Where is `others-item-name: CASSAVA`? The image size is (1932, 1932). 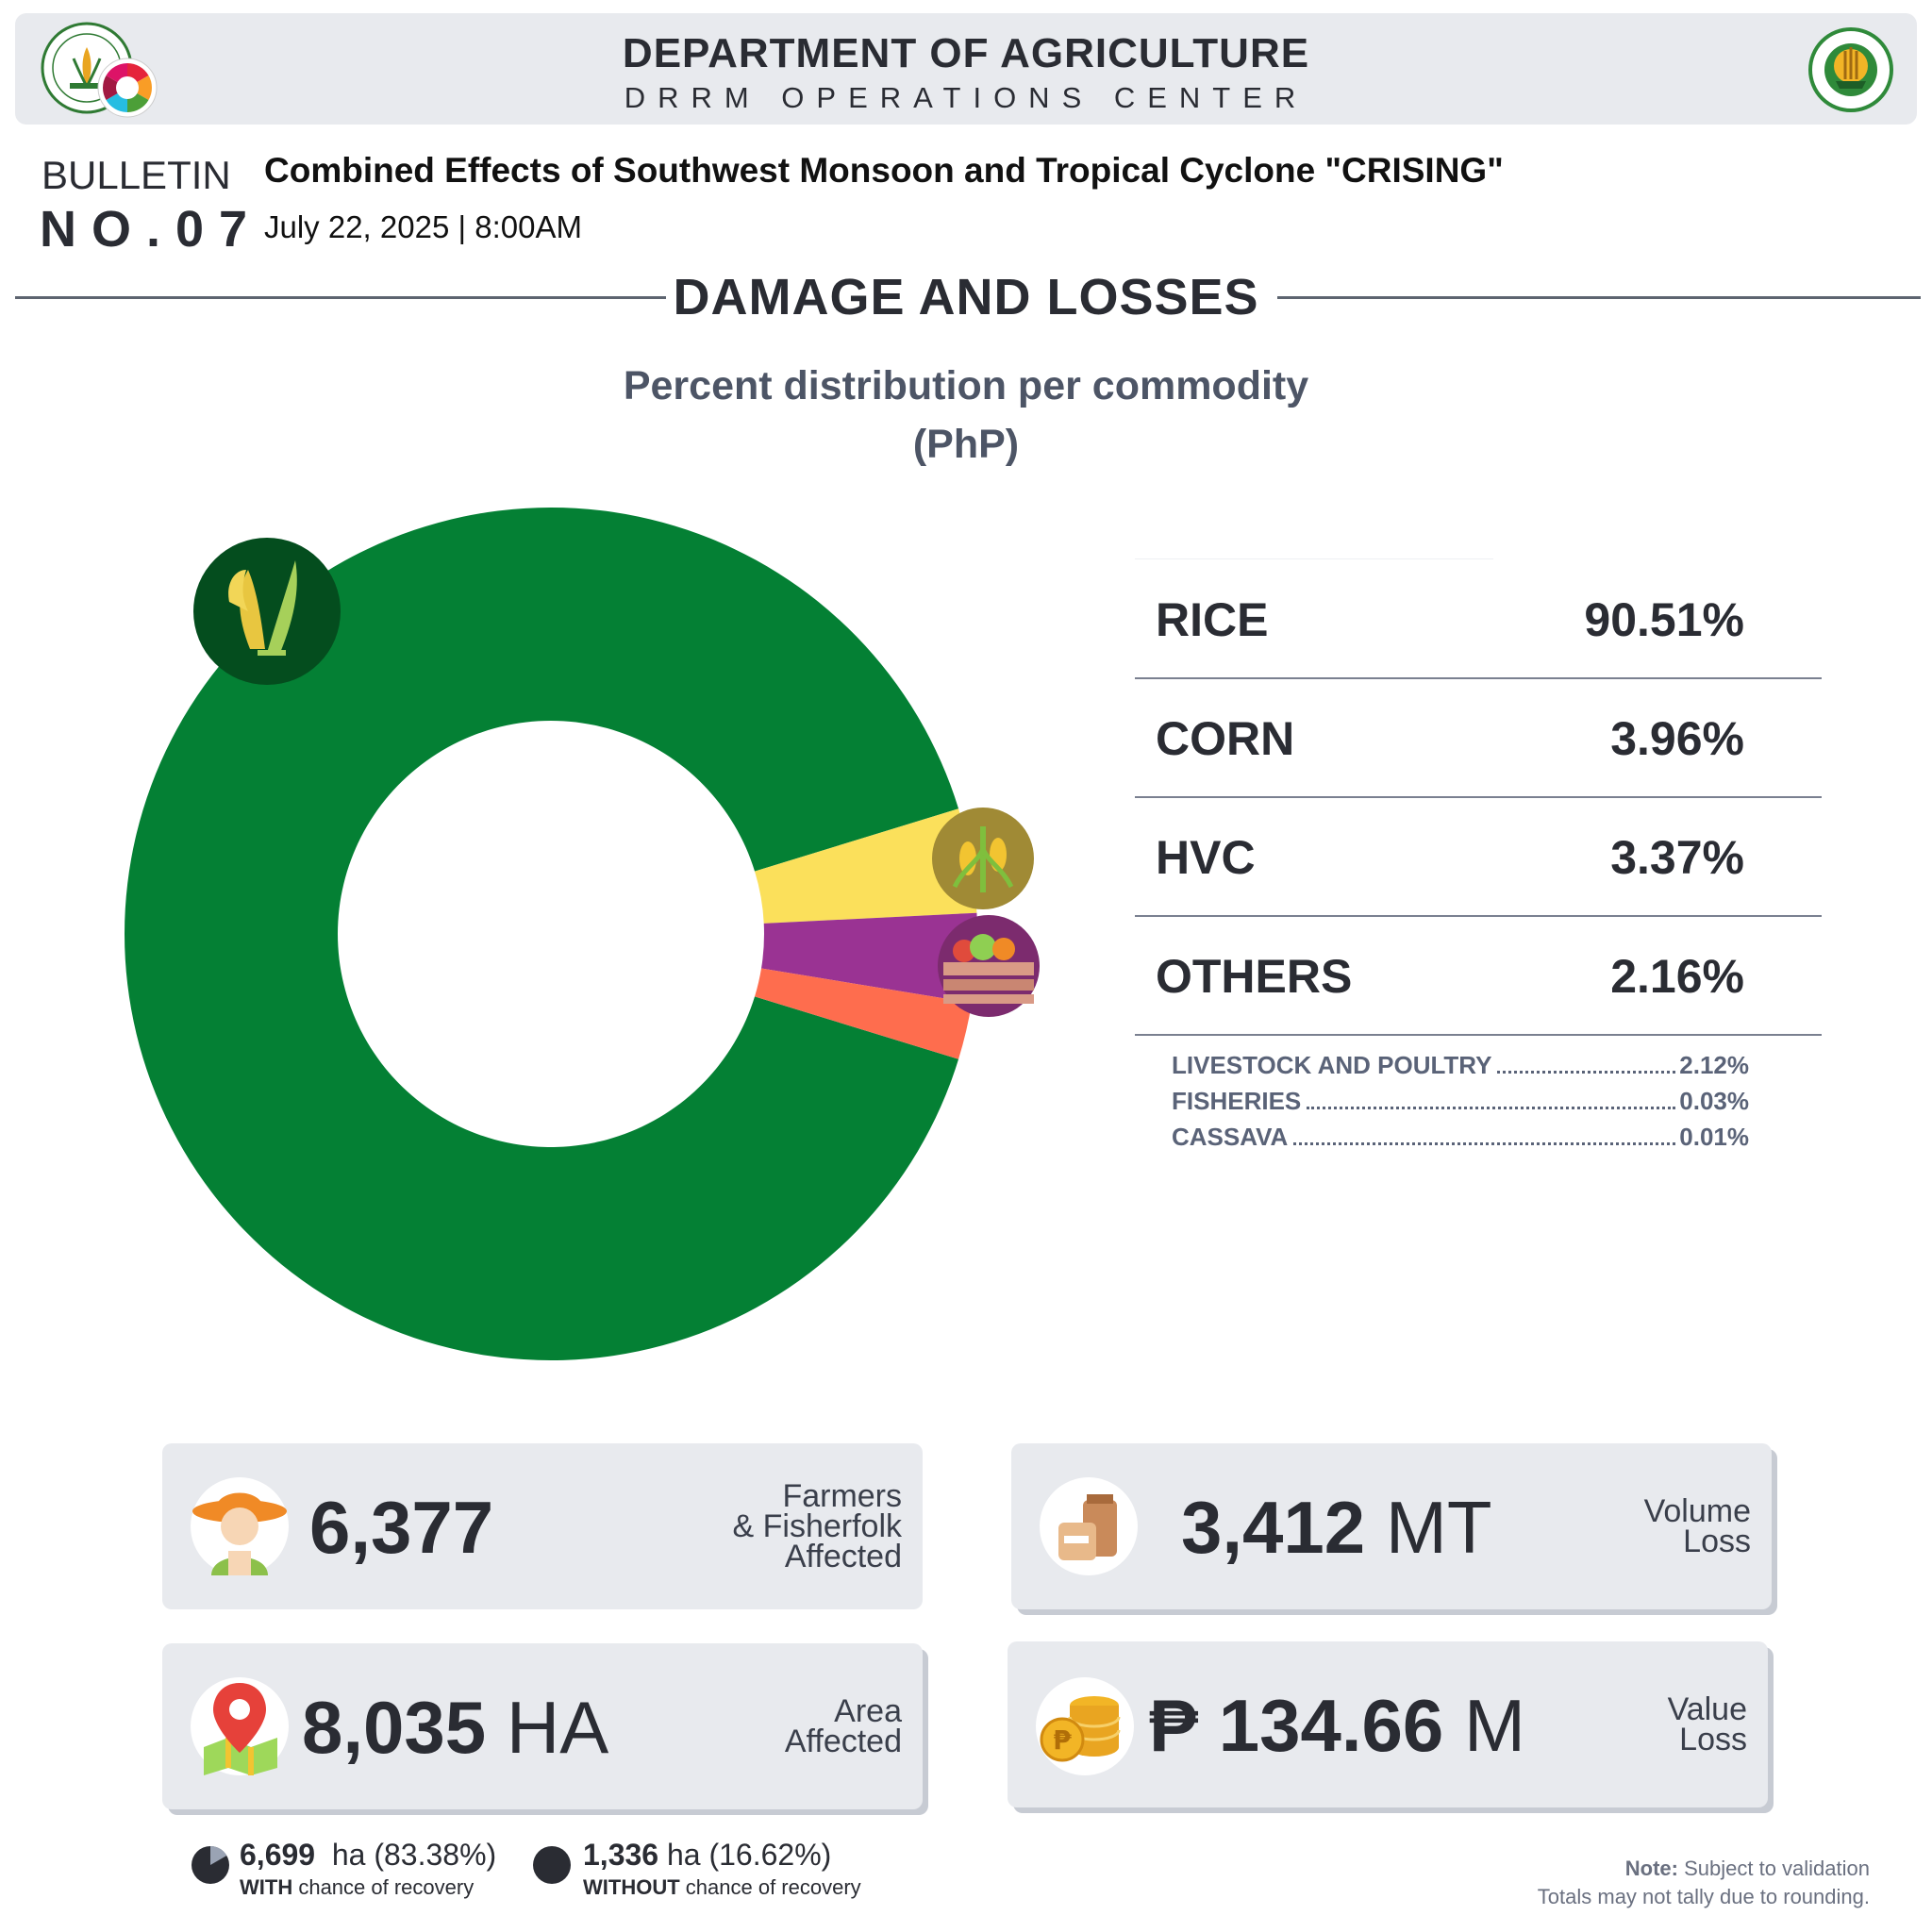 others-item-name: CASSAVA is located at coordinates (1231, 1137).